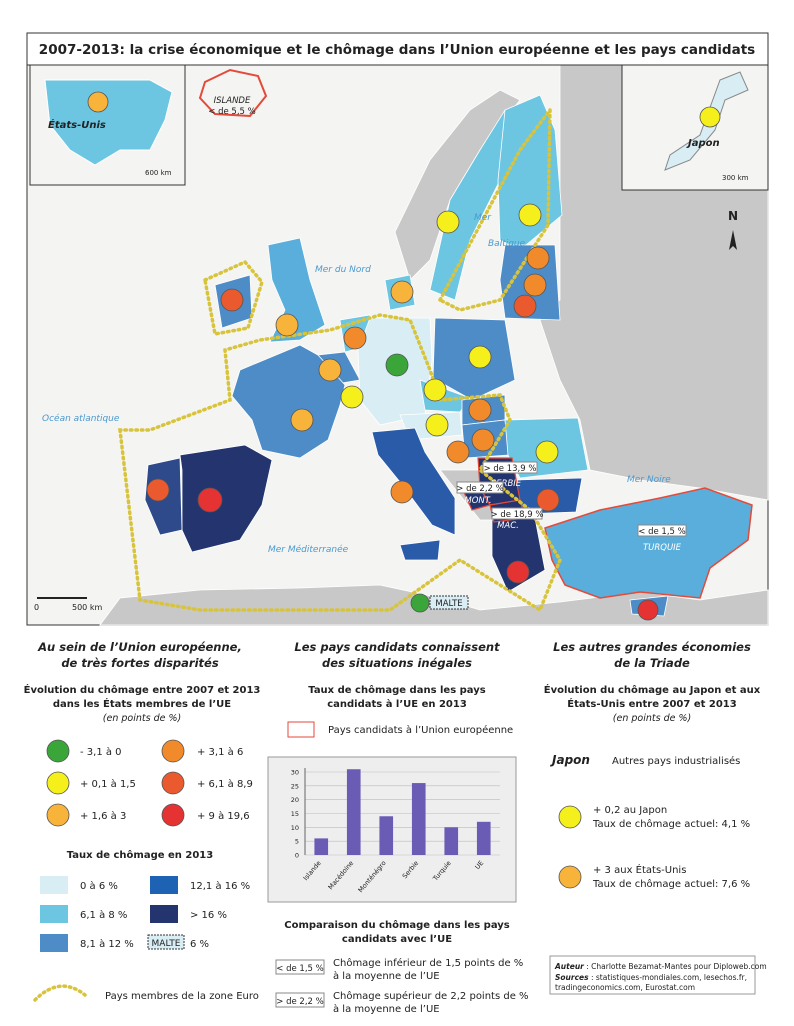  What do you see at coordinates (639, 869) in the screenshot?
I see `legend-label: + 3 aux États-Unis` at bounding box center [639, 869].